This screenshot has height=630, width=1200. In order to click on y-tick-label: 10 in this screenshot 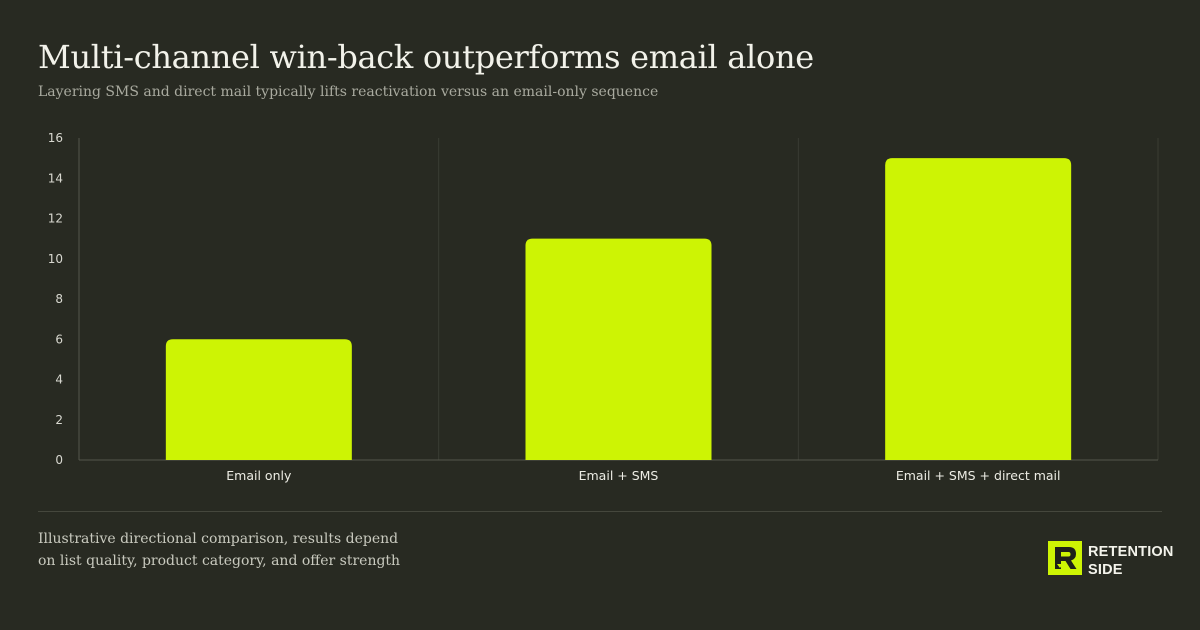, I will do `click(55, 259)`.